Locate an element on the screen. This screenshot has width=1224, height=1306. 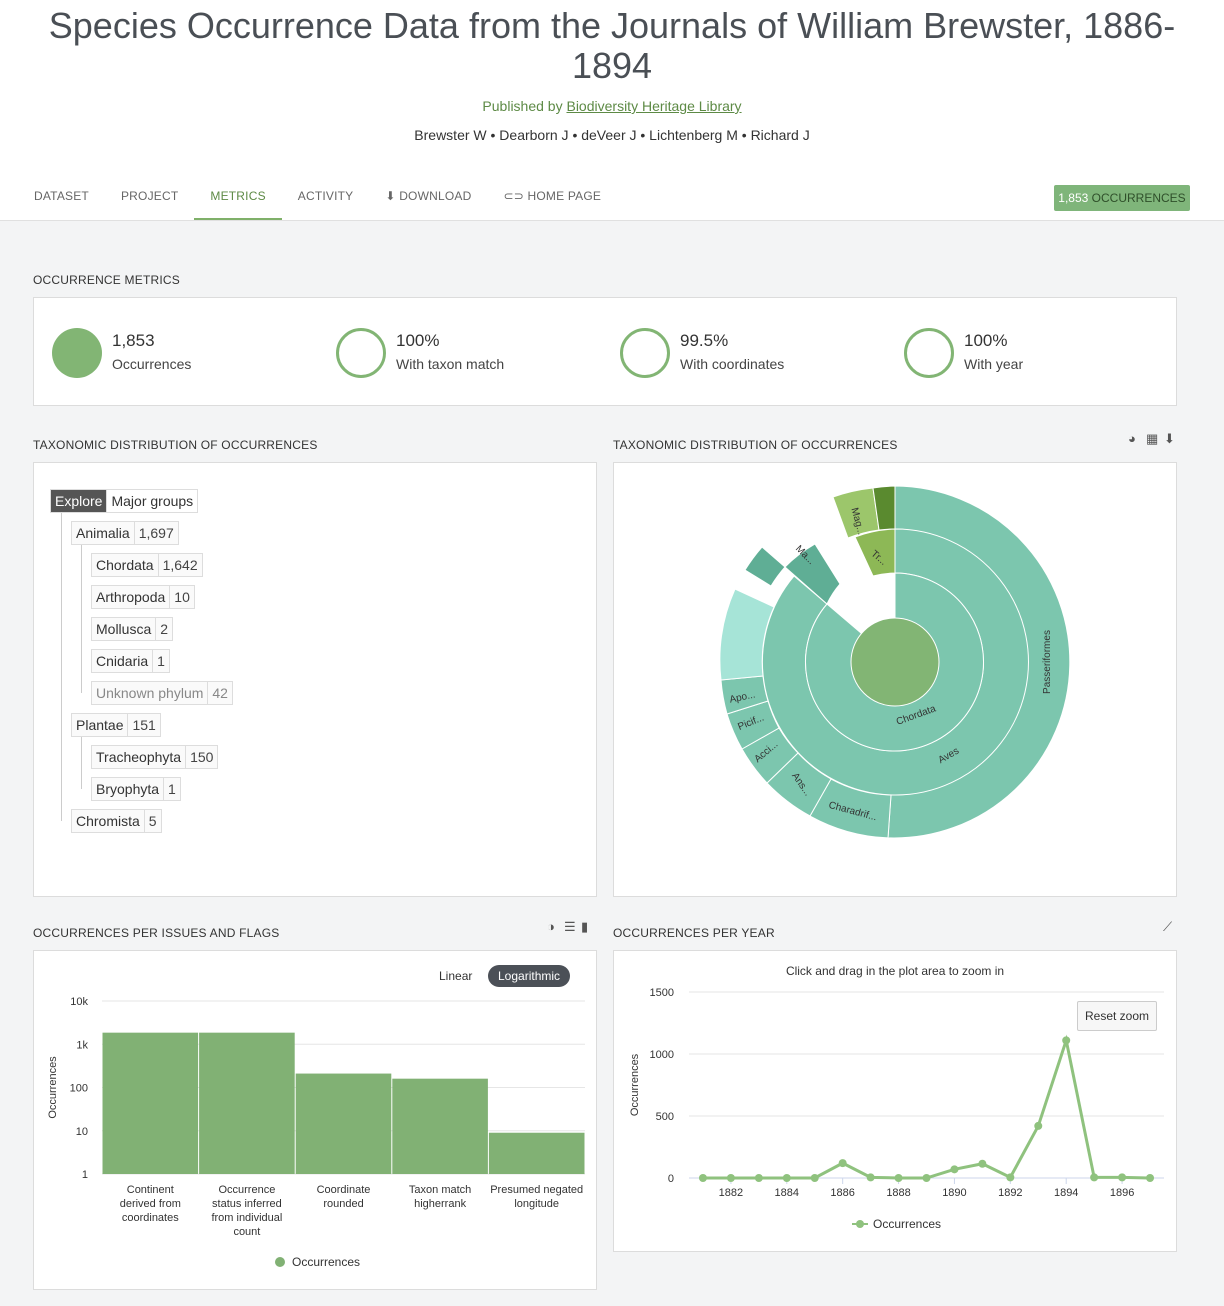
reset-zoom-button: Reset zoom is located at coordinates (1117, 1016).